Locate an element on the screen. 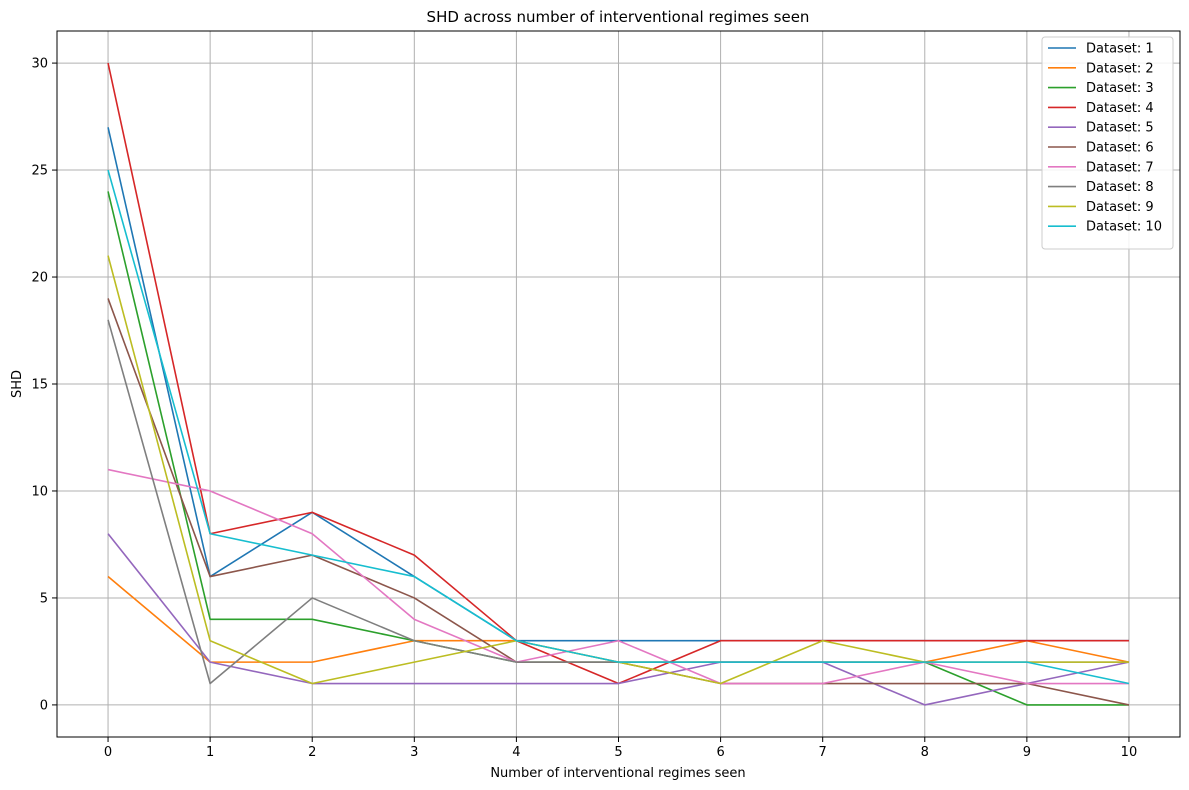  x-tick-label: 3 is located at coordinates (414, 752).